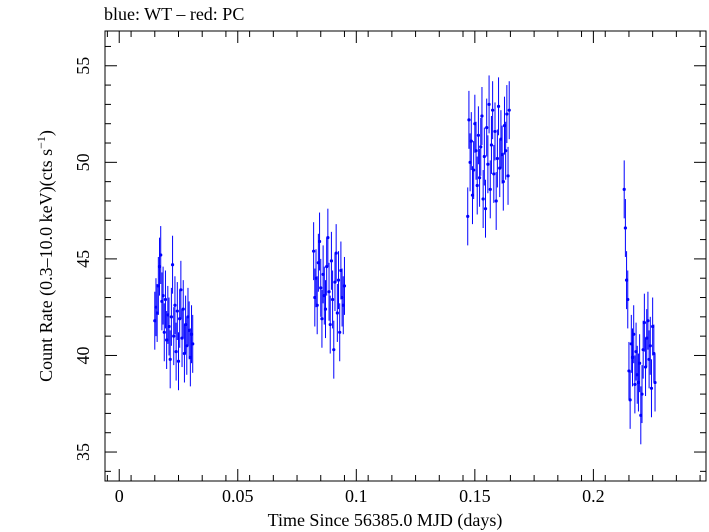 The width and height of the screenshot is (709, 532). I want to click on y-tick-label: 50, so click(83, 162).